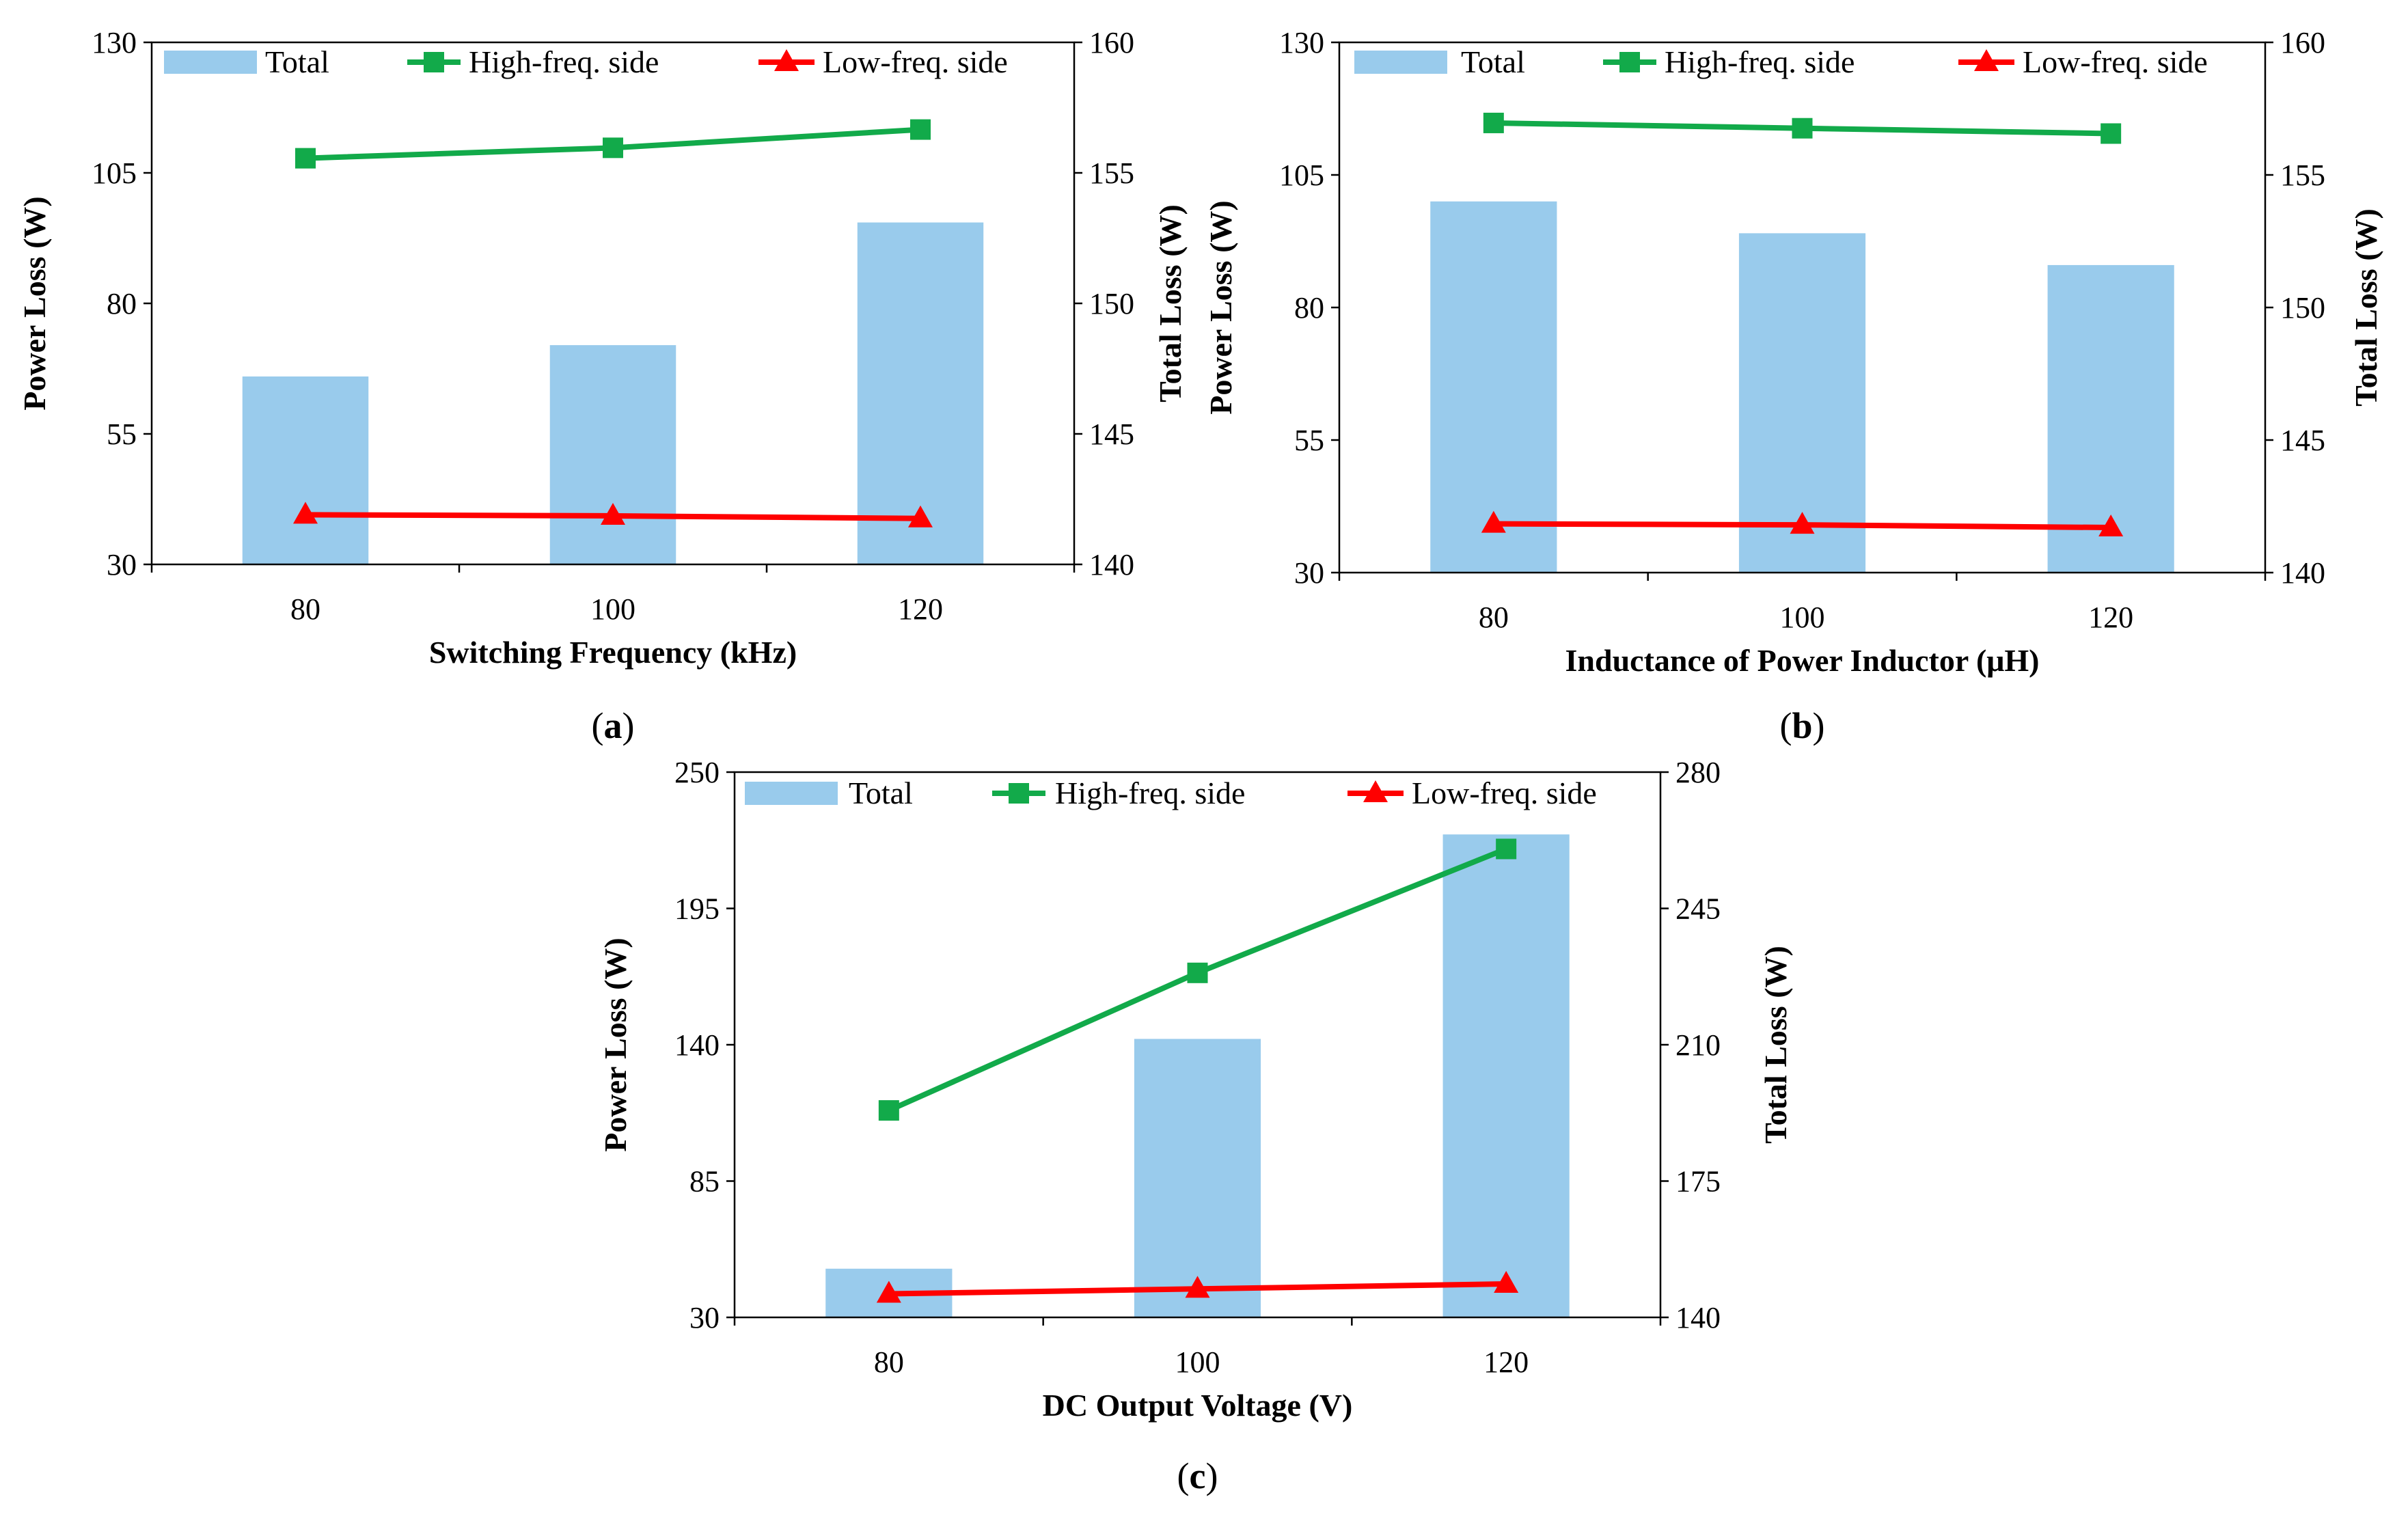 The image size is (2408, 1521). What do you see at coordinates (1698, 1045) in the screenshot?
I see `y2-tick-label: 210` at bounding box center [1698, 1045].